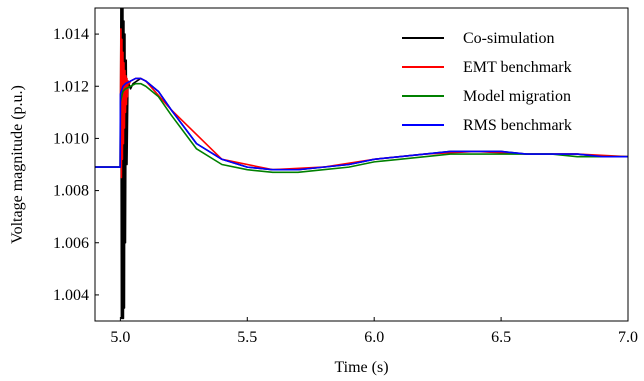  I want to click on legend-item: Co-simulation, so click(478, 38).